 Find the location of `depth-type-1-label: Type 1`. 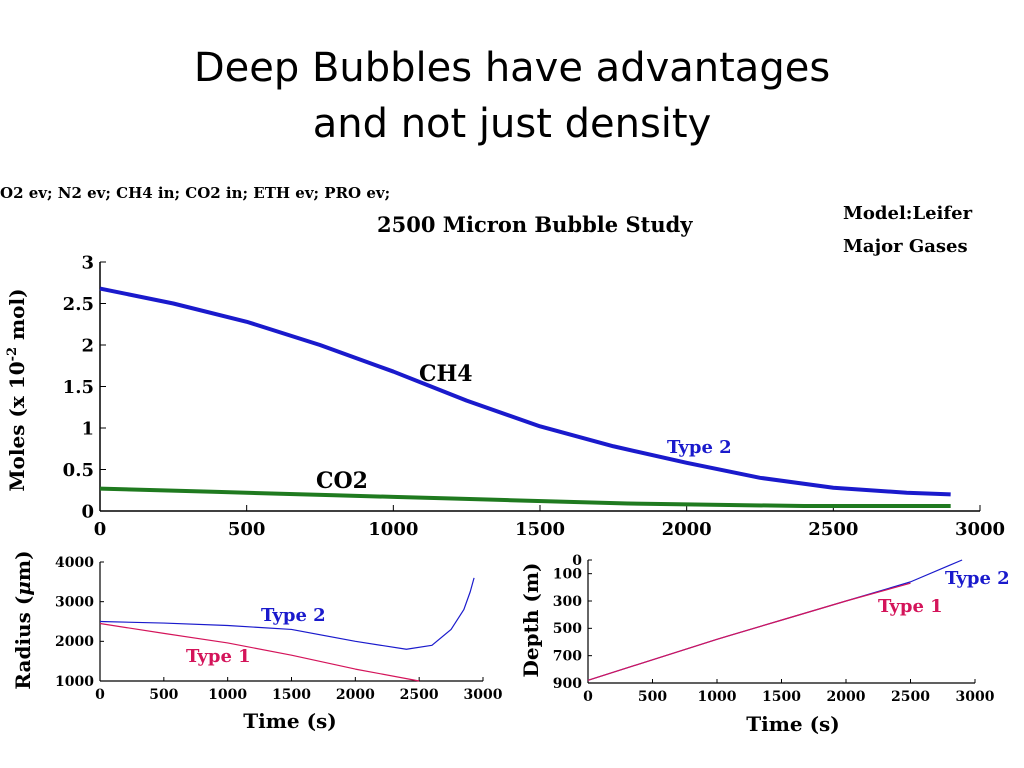

depth-type-1-label: Type 1 is located at coordinates (910, 606).